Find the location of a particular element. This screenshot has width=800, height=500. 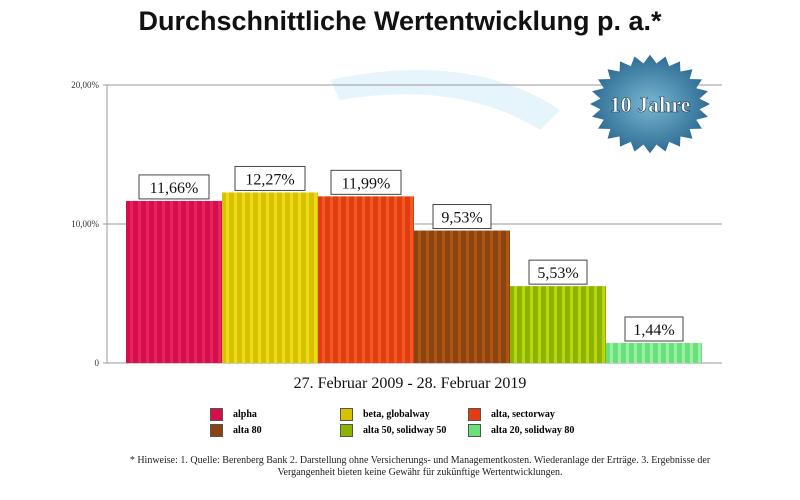

data-label: 12,27% is located at coordinates (269, 179).